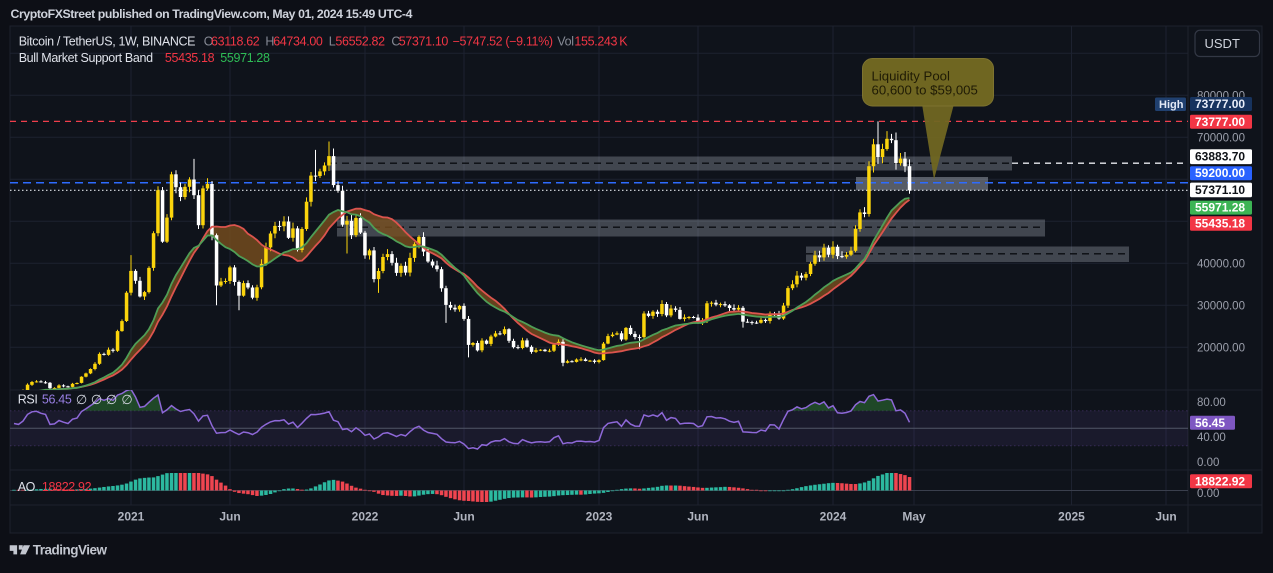 The width and height of the screenshot is (1273, 573). I want to click on svg-text: 63883.70, so click(1220, 157).